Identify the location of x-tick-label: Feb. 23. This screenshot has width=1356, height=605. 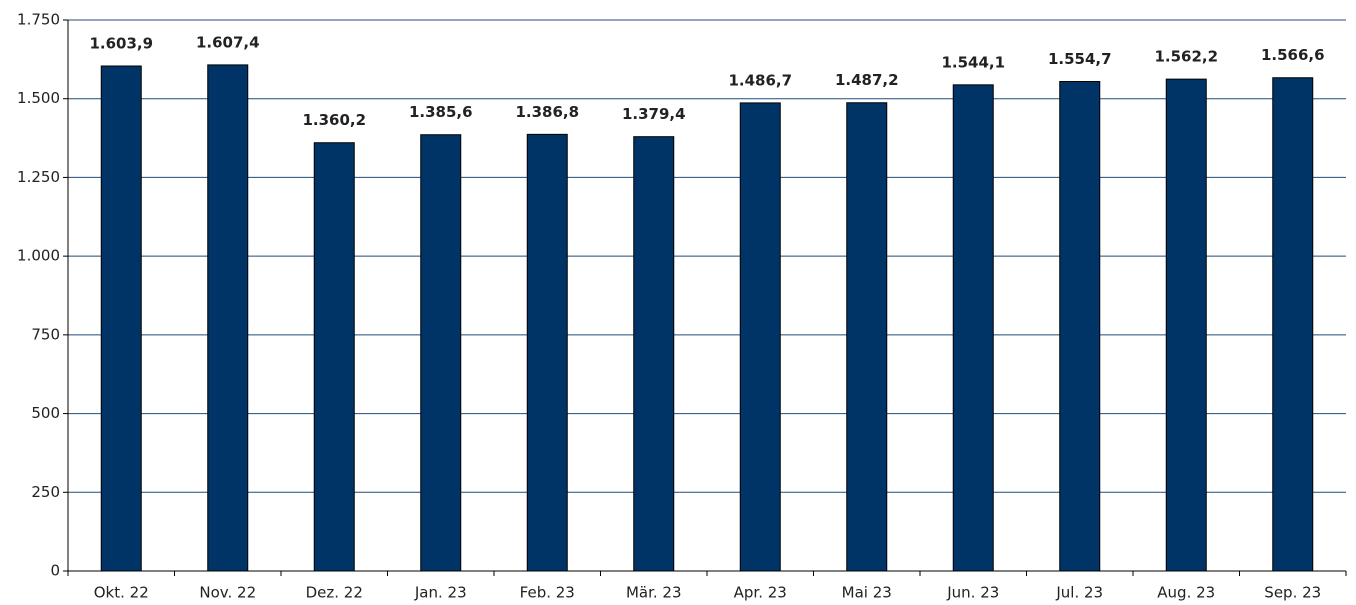
(547, 593).